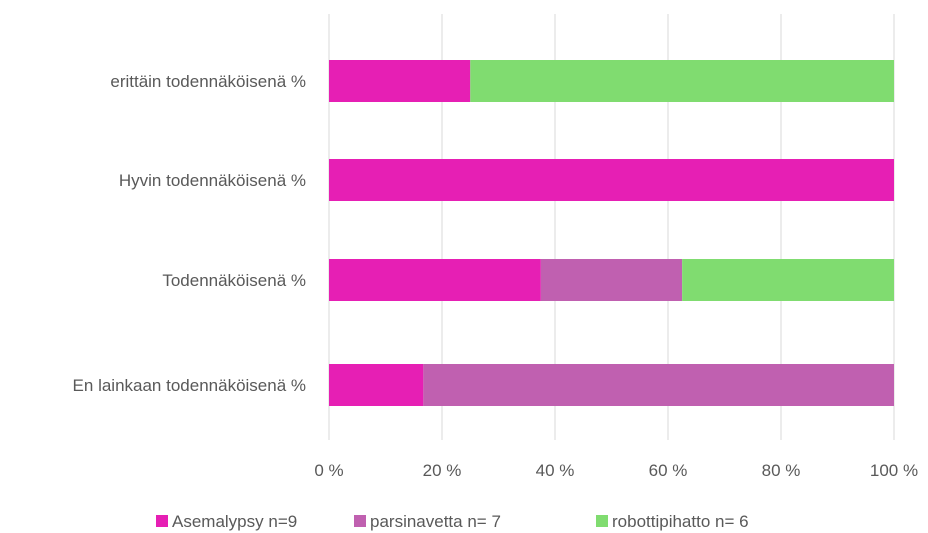  Describe the element at coordinates (781, 470) in the screenshot. I see `x-tick-label: 80 %` at that location.